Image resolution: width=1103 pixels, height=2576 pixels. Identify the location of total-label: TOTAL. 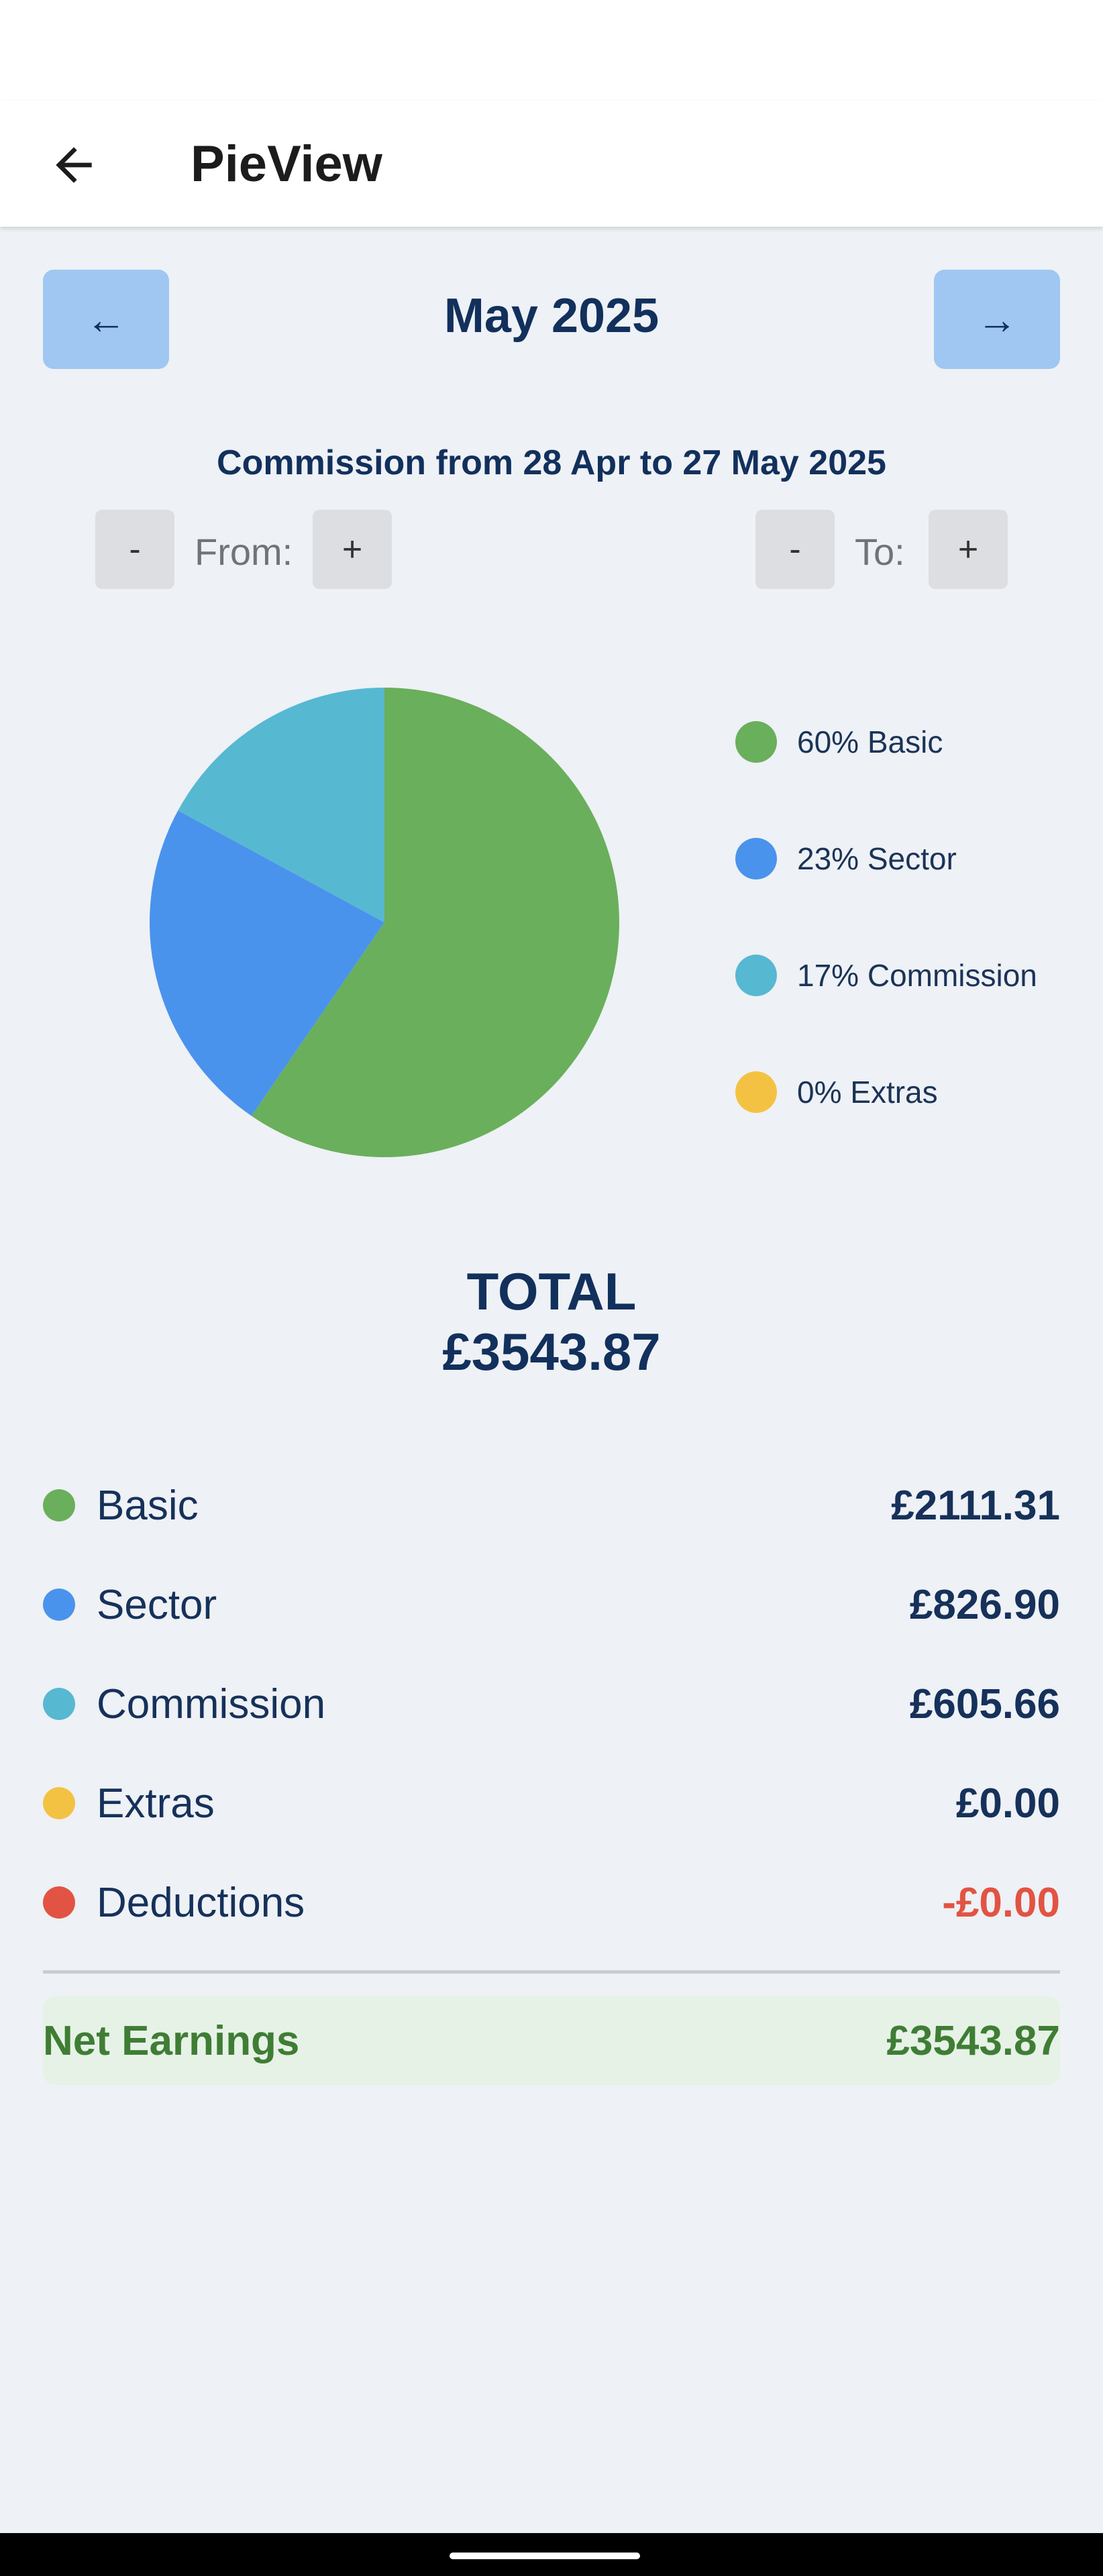
(551, 1291).